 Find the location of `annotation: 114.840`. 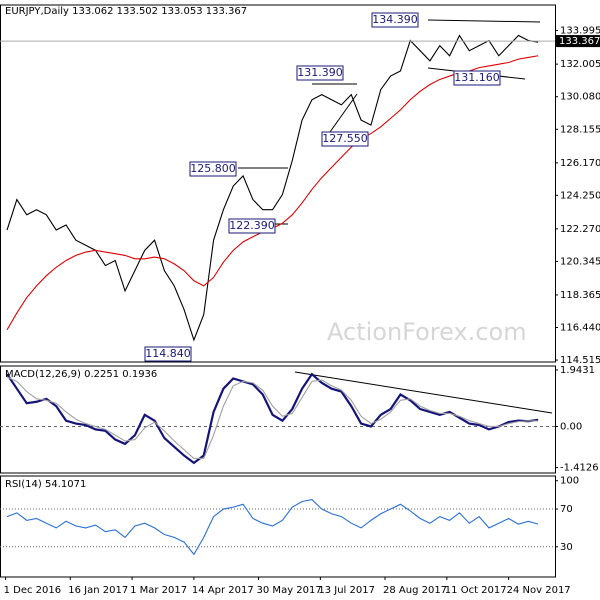

annotation: 114.840 is located at coordinates (168, 353).